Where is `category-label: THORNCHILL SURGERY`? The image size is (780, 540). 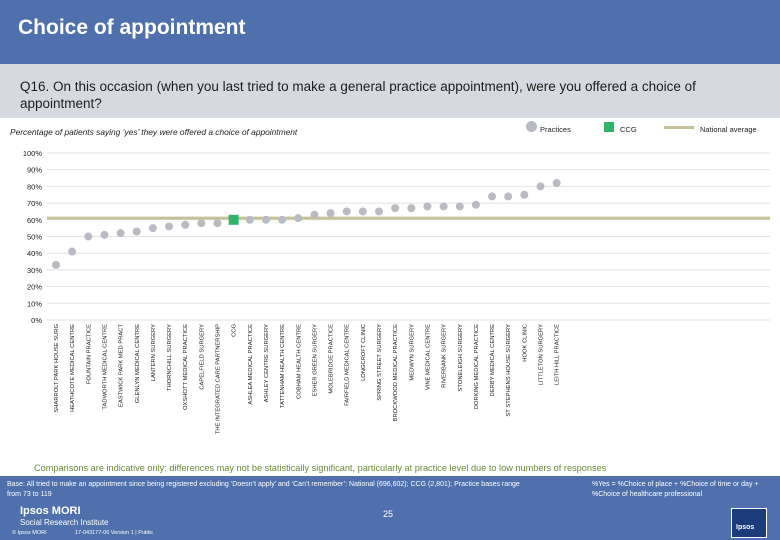 category-label: THORNCHILL SURGERY is located at coordinates (170, 357).